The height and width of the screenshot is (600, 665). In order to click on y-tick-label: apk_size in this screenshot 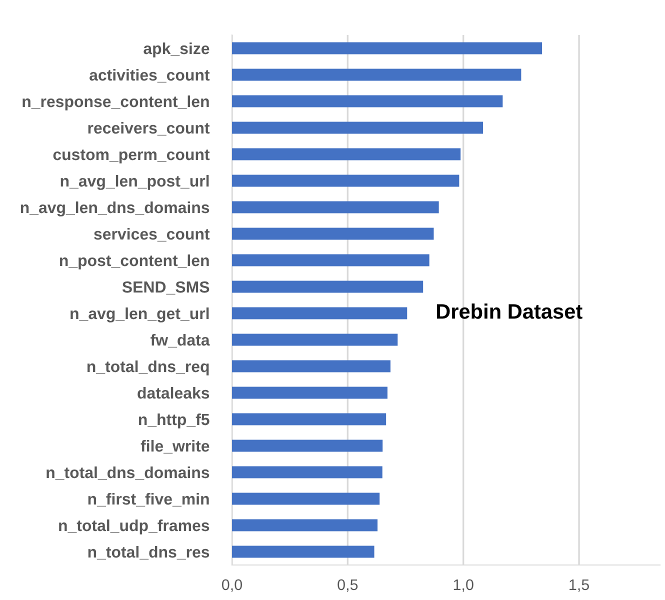, I will do `click(177, 50)`.